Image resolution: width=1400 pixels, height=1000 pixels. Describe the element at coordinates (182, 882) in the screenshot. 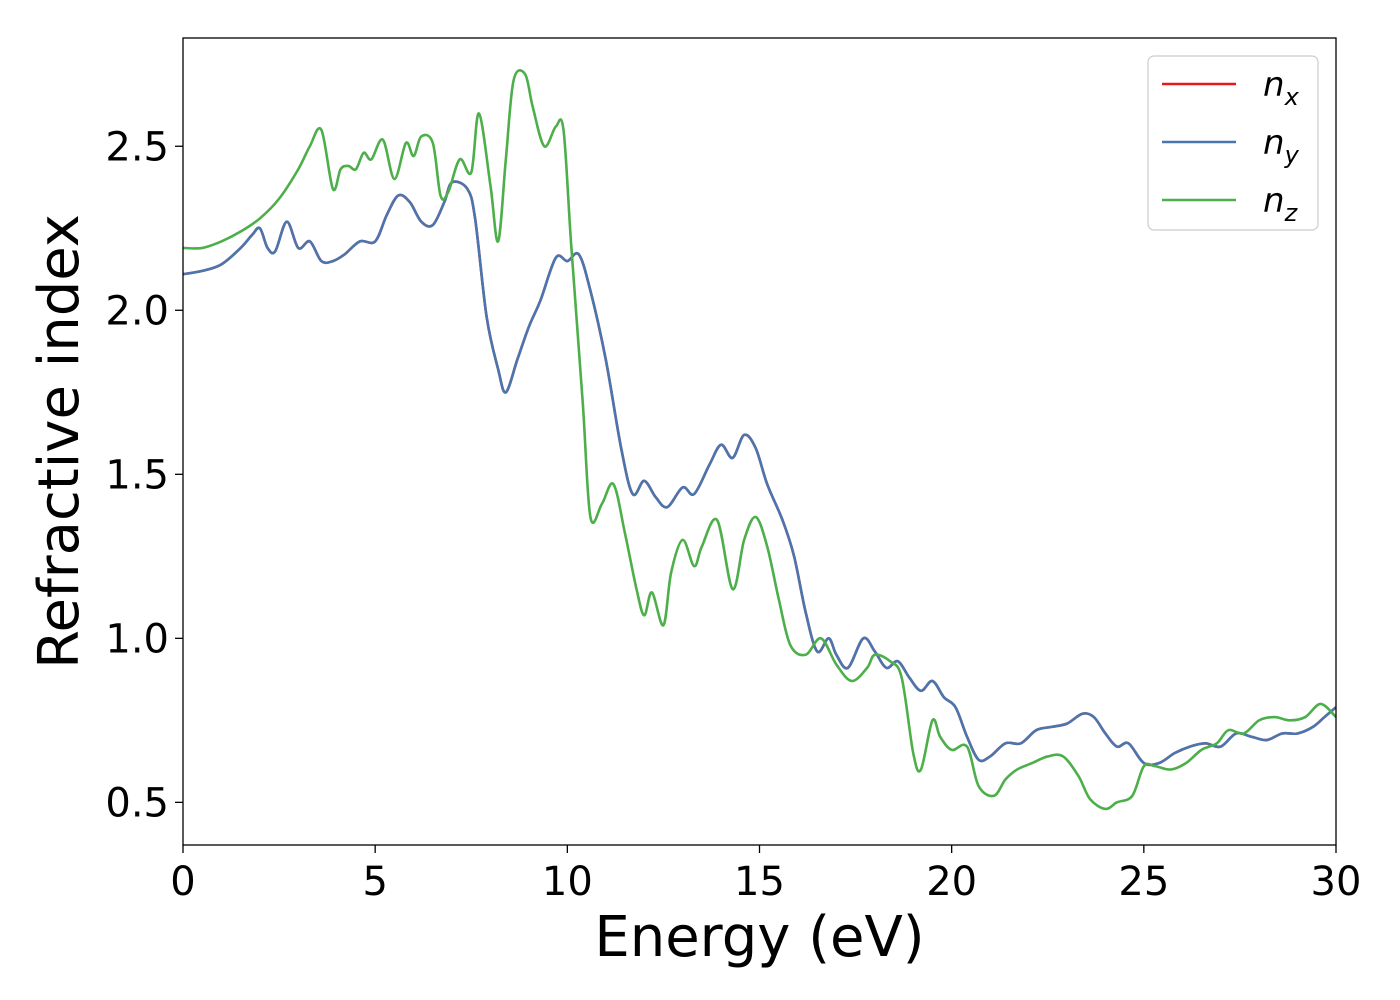

I see `x-tick-label: 0` at that location.